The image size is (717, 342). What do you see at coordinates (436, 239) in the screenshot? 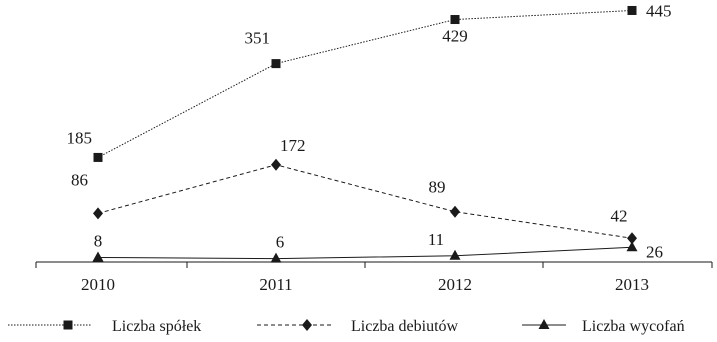
I see `data-label: 11` at bounding box center [436, 239].